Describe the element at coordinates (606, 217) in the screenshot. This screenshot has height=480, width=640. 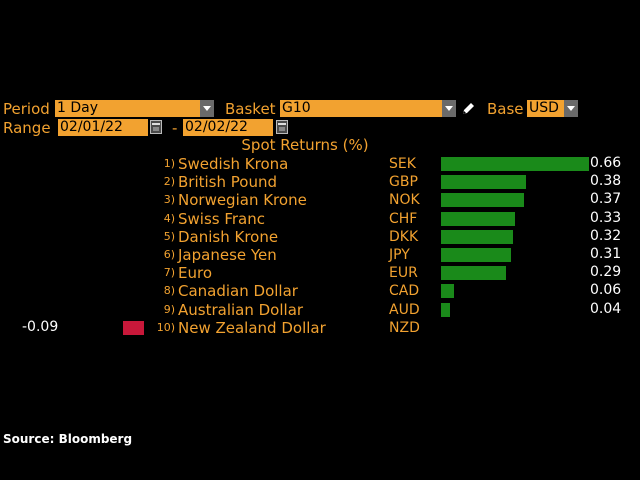
I see `data-label: 0.33` at that location.